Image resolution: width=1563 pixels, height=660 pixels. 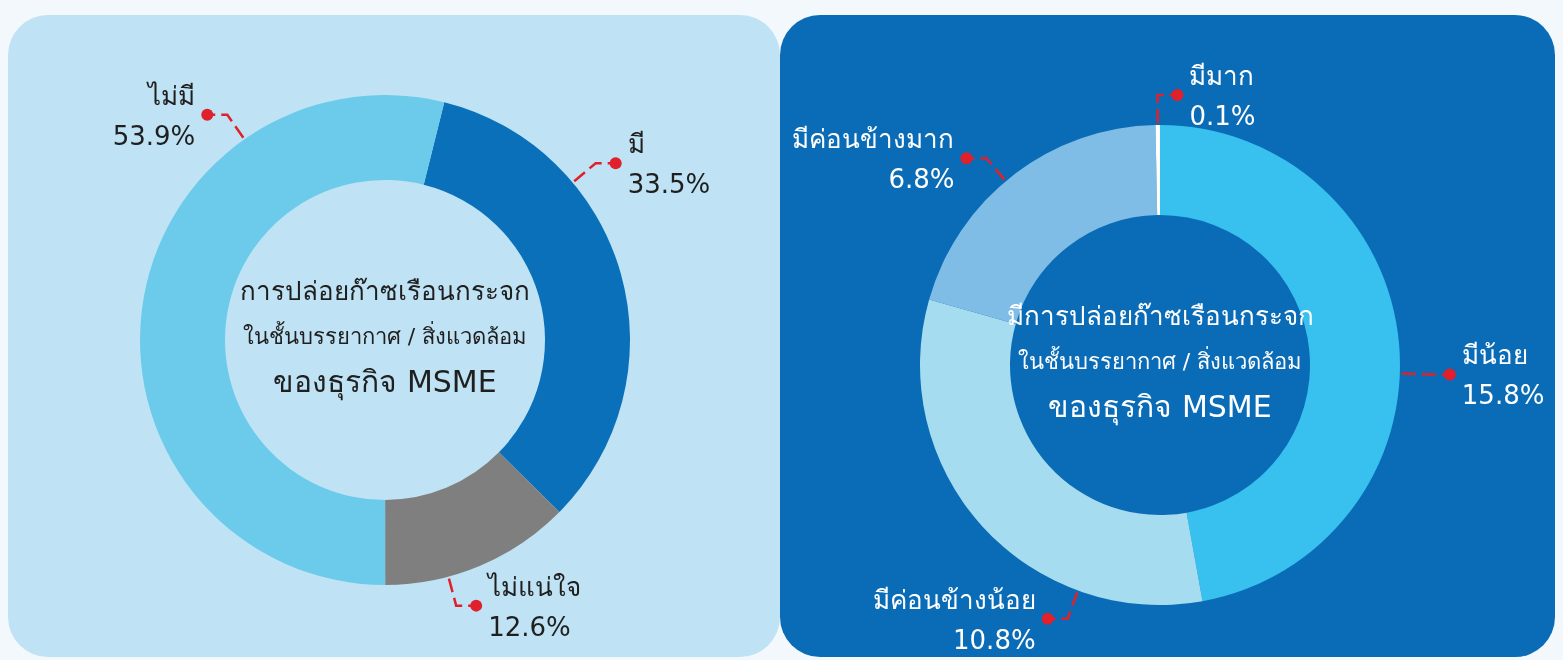 What do you see at coordinates (534, 586) in the screenshot?
I see `slice-label: ไม่แน่ใจ` at bounding box center [534, 586].